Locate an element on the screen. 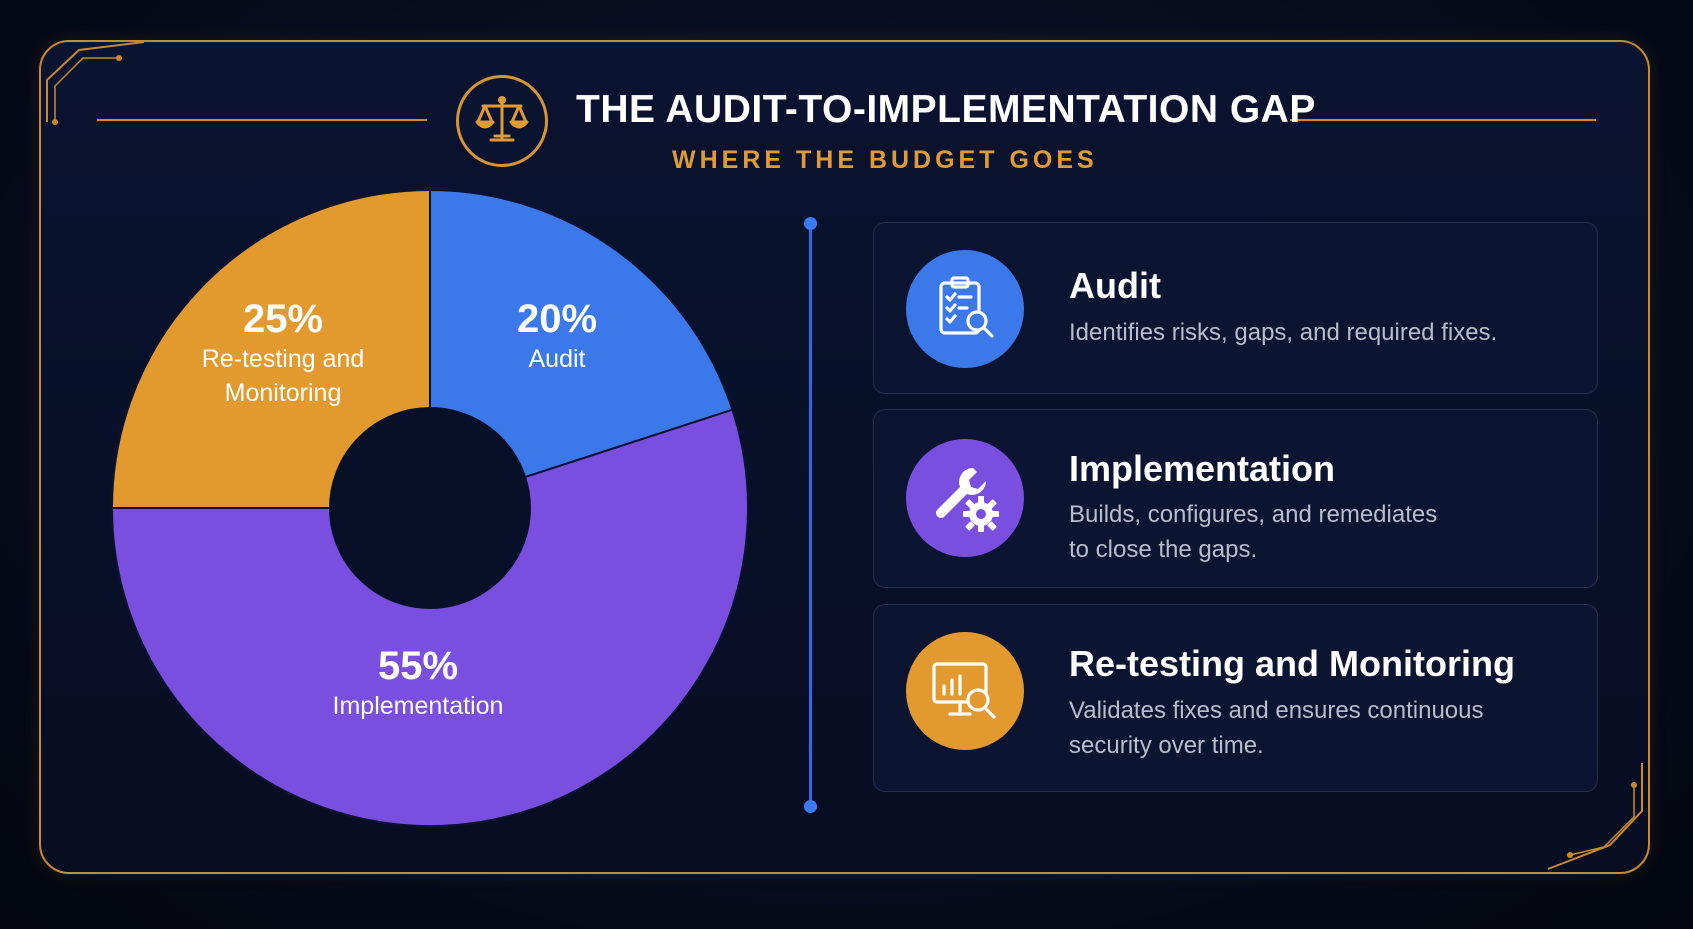  divider-dot-bottom is located at coordinates (810, 806).